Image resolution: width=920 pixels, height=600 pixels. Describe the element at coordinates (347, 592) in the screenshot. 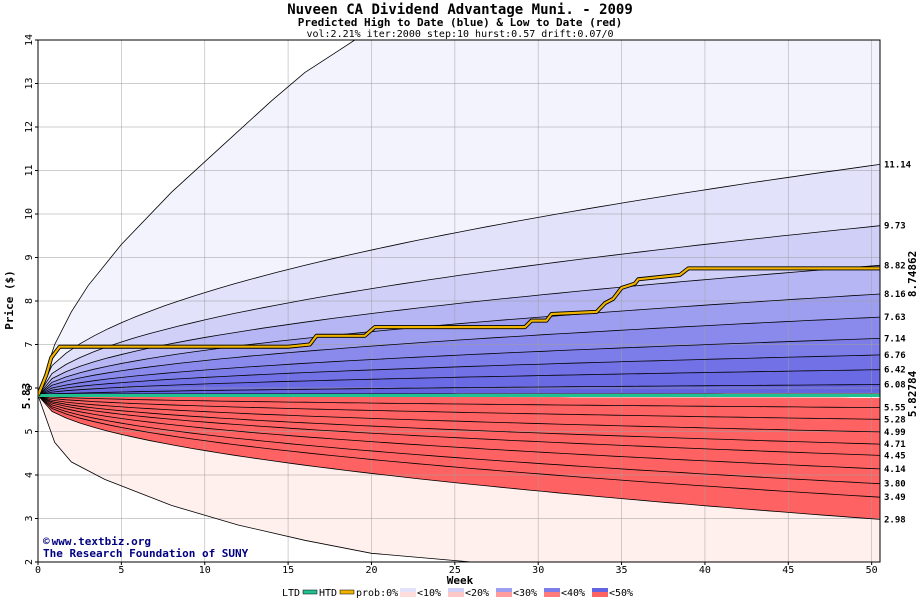

I see `legend-htd-swatch` at that location.